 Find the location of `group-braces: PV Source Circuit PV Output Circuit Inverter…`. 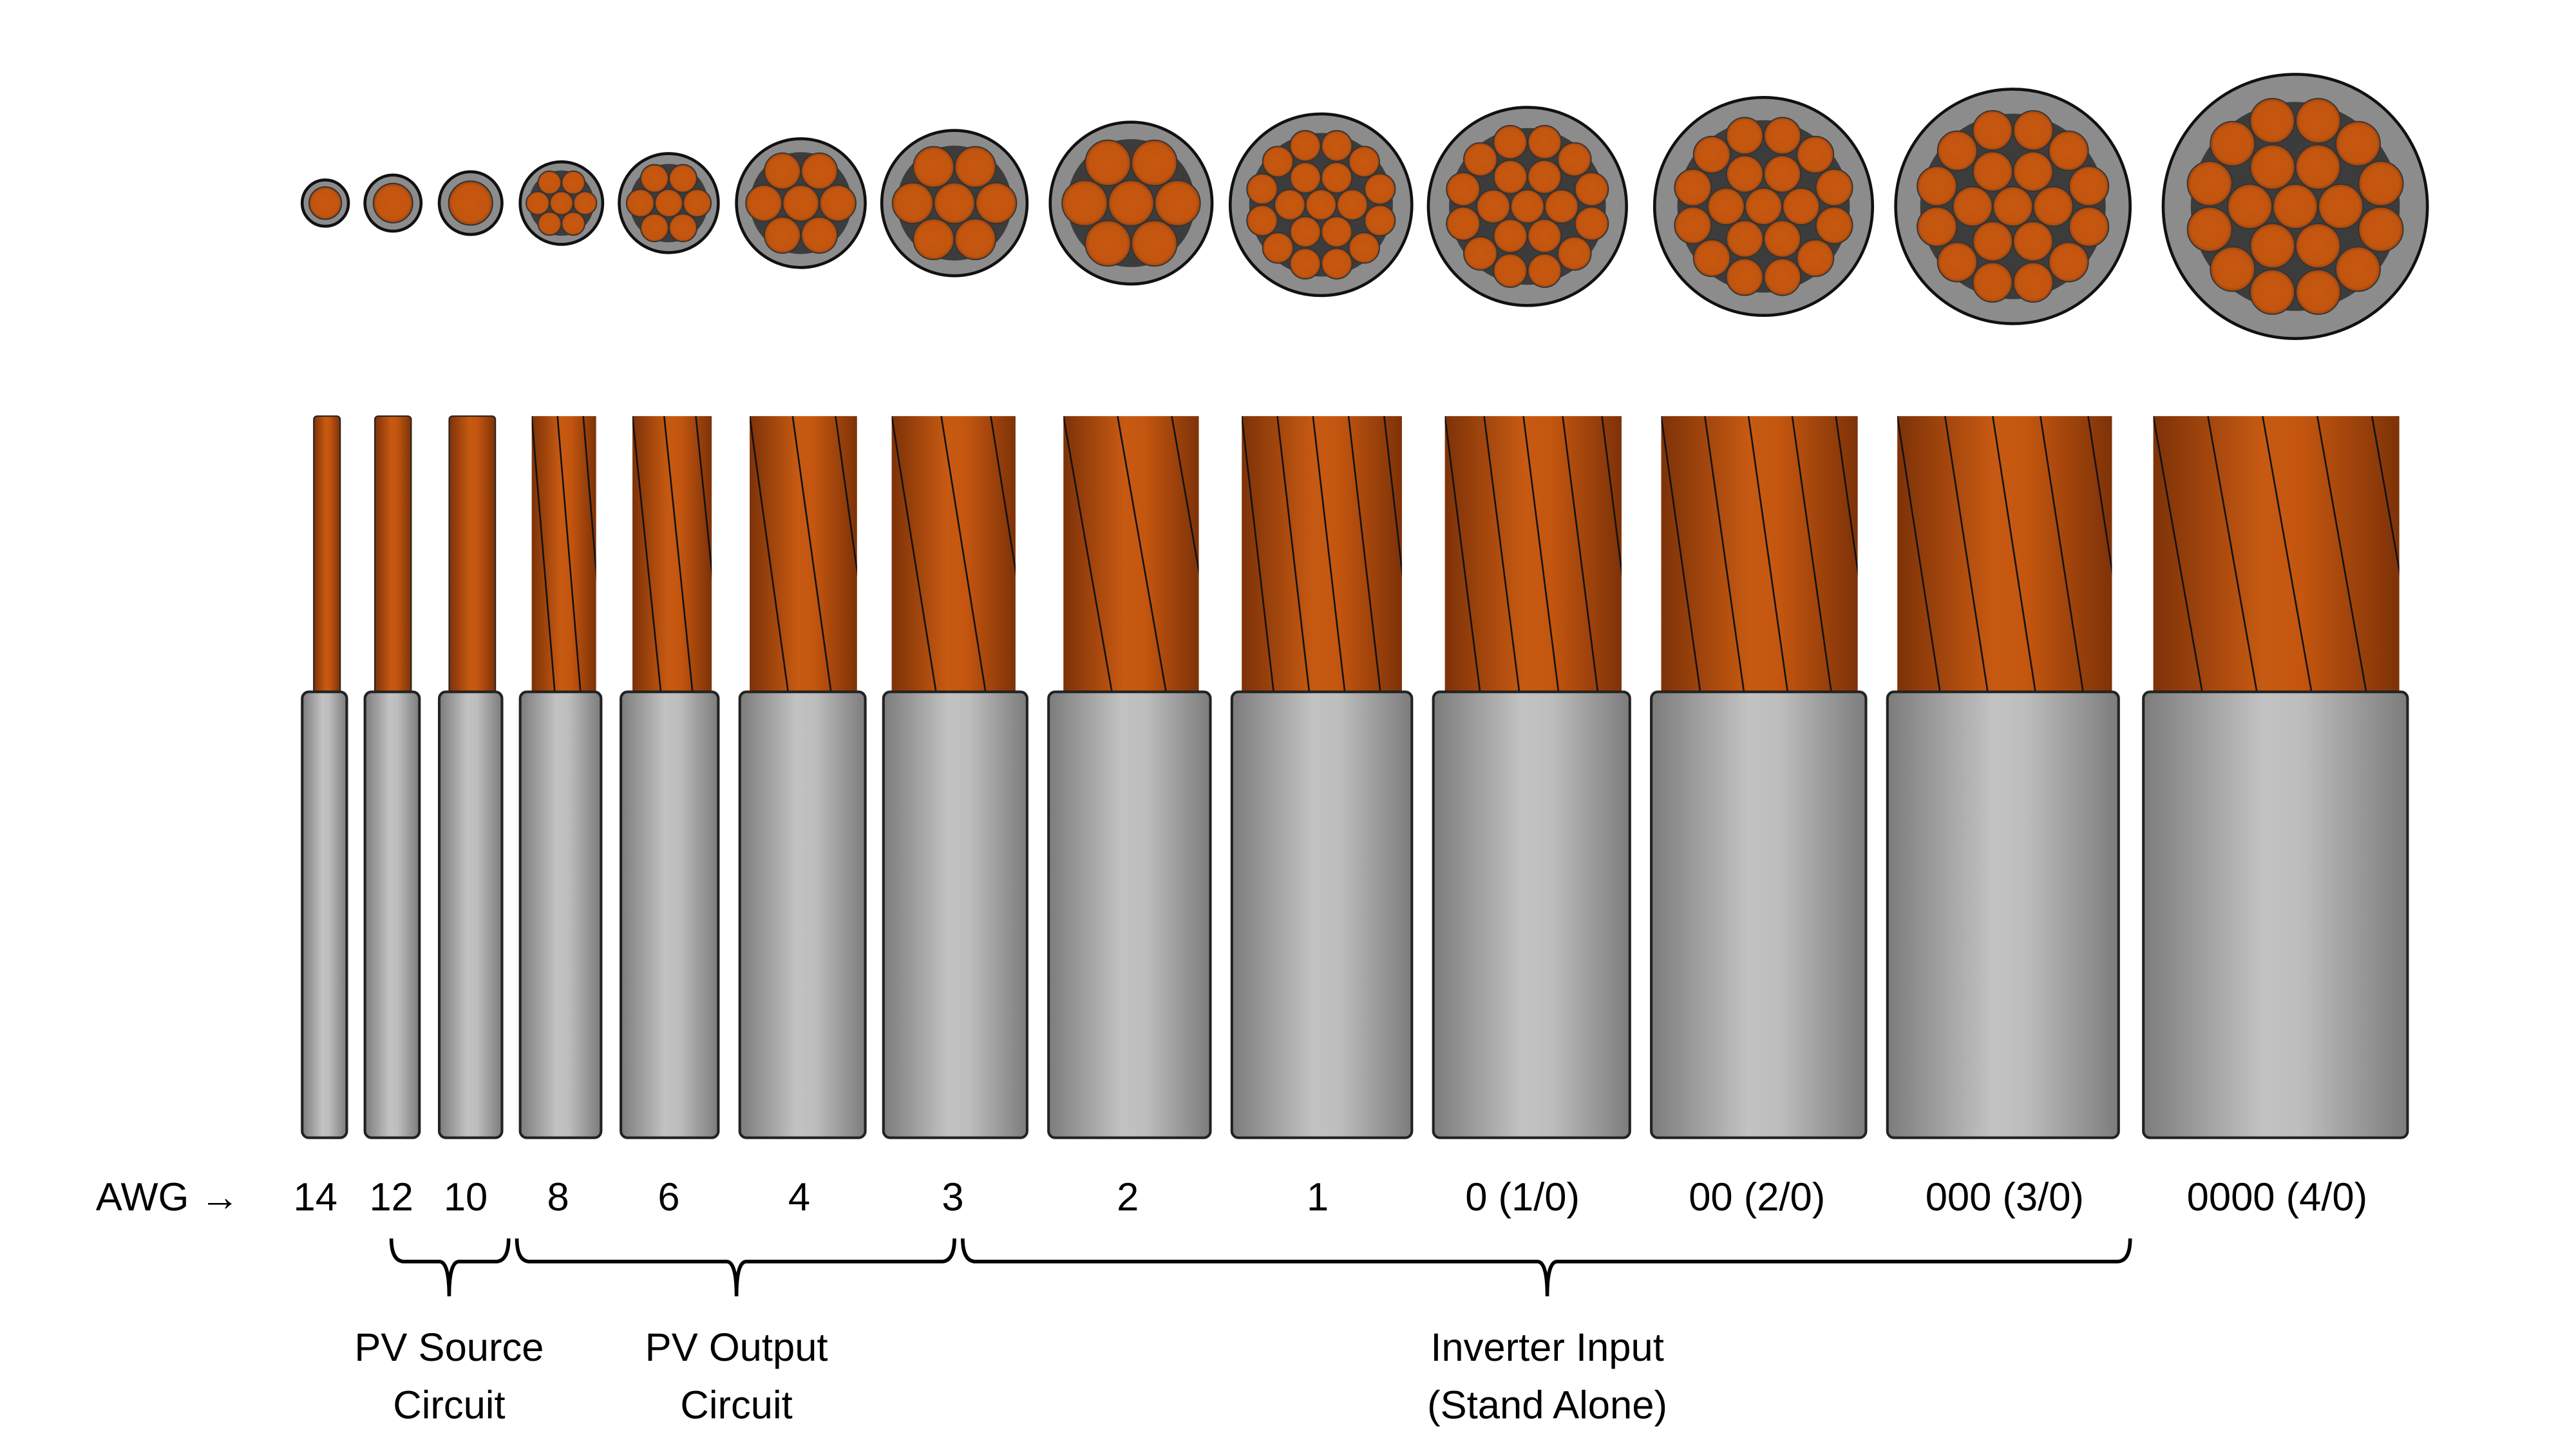

group-braces: PV Source Circuit PV Output Circuit Inverter… is located at coordinates (1243, 1333).